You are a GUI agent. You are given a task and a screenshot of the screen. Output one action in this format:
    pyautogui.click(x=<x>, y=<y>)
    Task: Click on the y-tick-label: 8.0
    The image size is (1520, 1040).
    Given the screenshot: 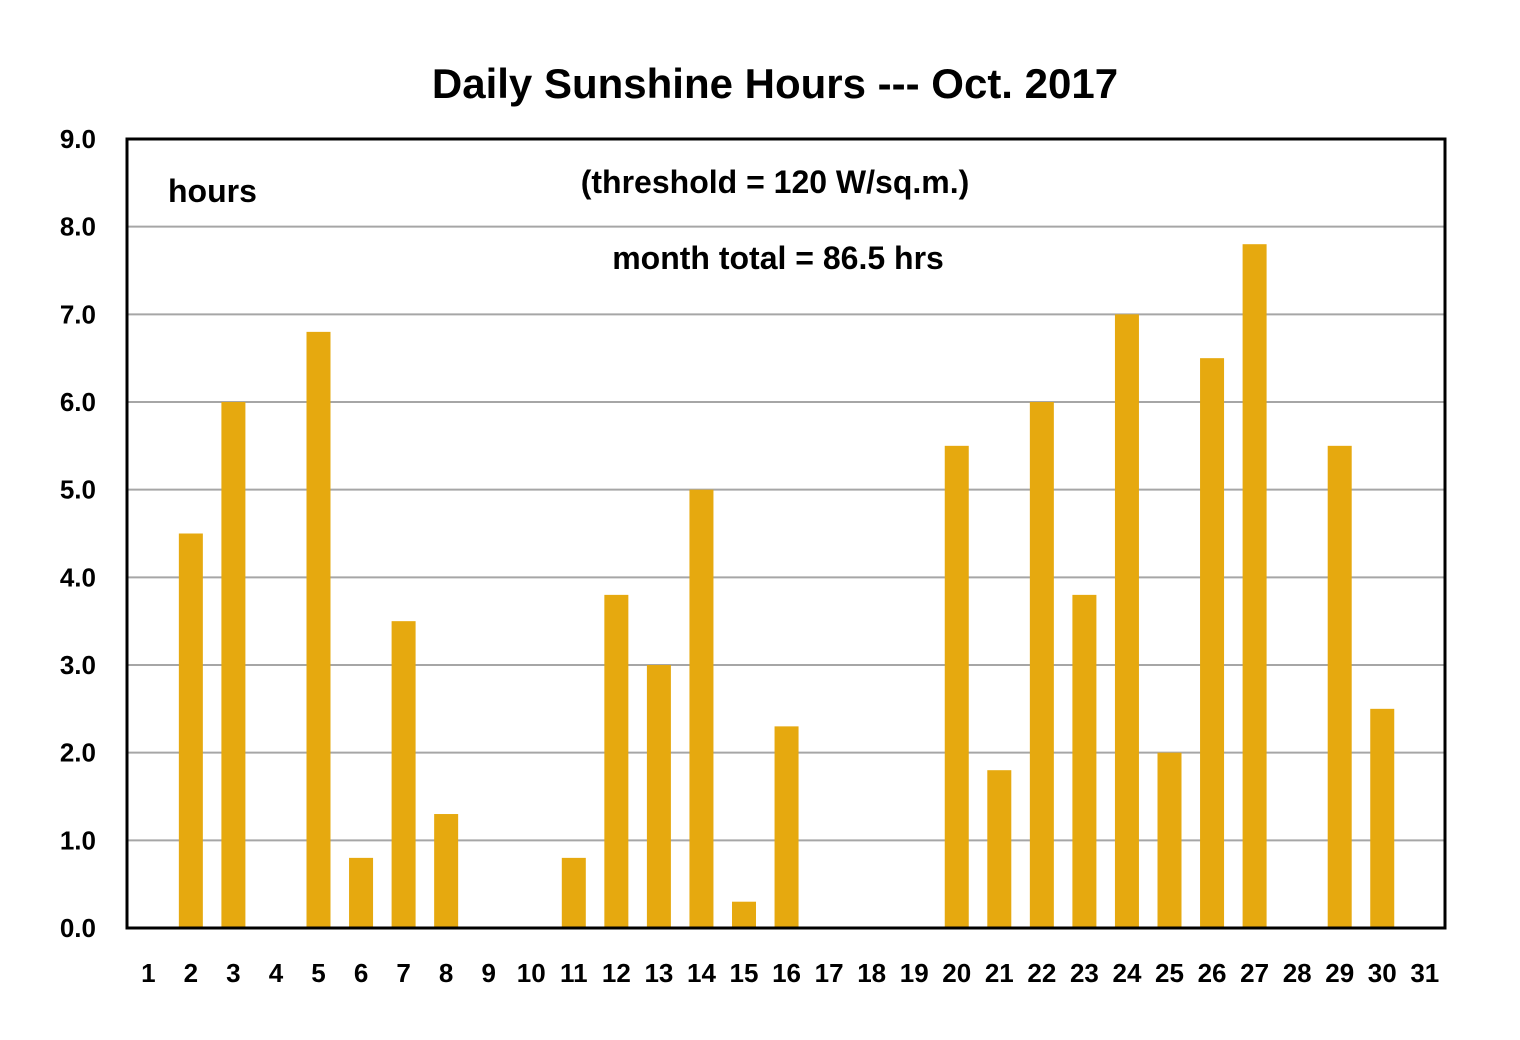 What is the action you would take?
    pyautogui.click(x=78, y=227)
    